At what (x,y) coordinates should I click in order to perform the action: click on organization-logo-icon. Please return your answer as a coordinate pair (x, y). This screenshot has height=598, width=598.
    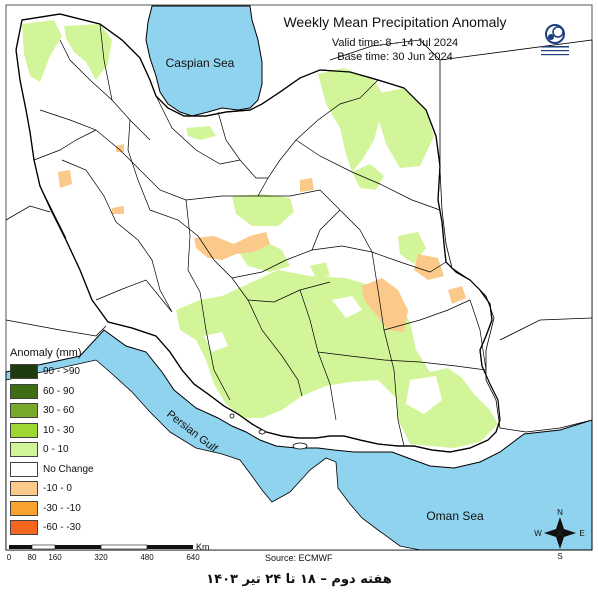
    Looking at the image, I should click on (555, 40).